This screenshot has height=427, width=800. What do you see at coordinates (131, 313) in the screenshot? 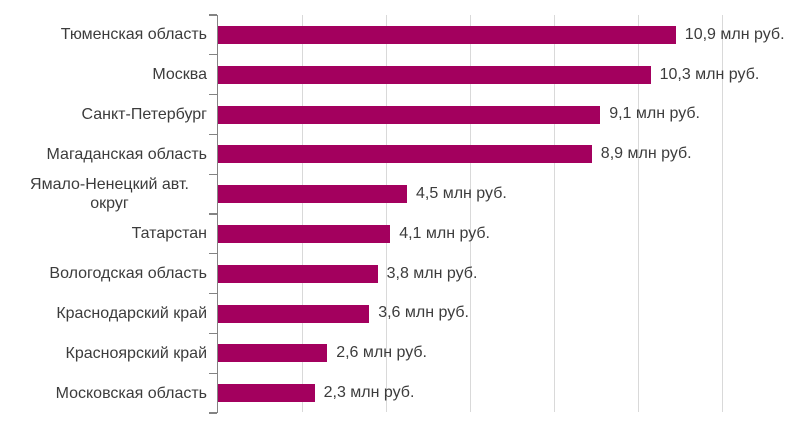
I see `category-label-text: Краснодарский край` at bounding box center [131, 313].